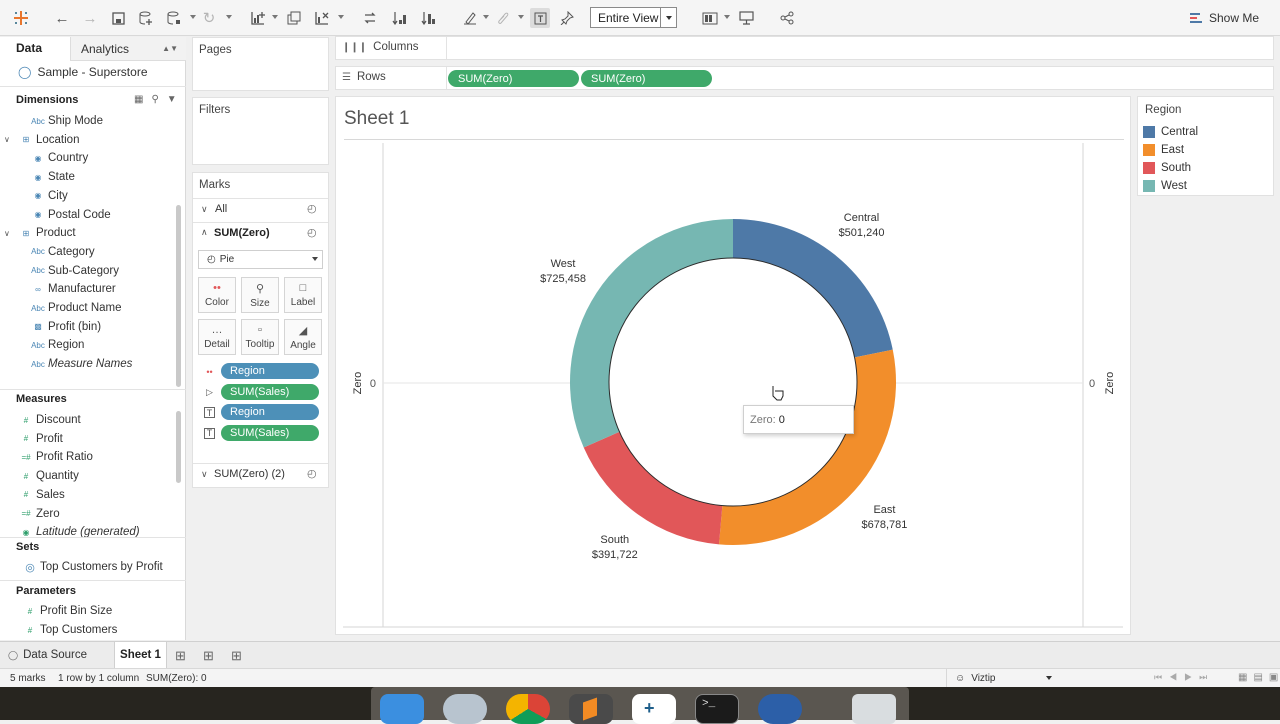  I want to click on marks-sum-zero-row: ∧ SUM(Zero) ◴, so click(260, 233).